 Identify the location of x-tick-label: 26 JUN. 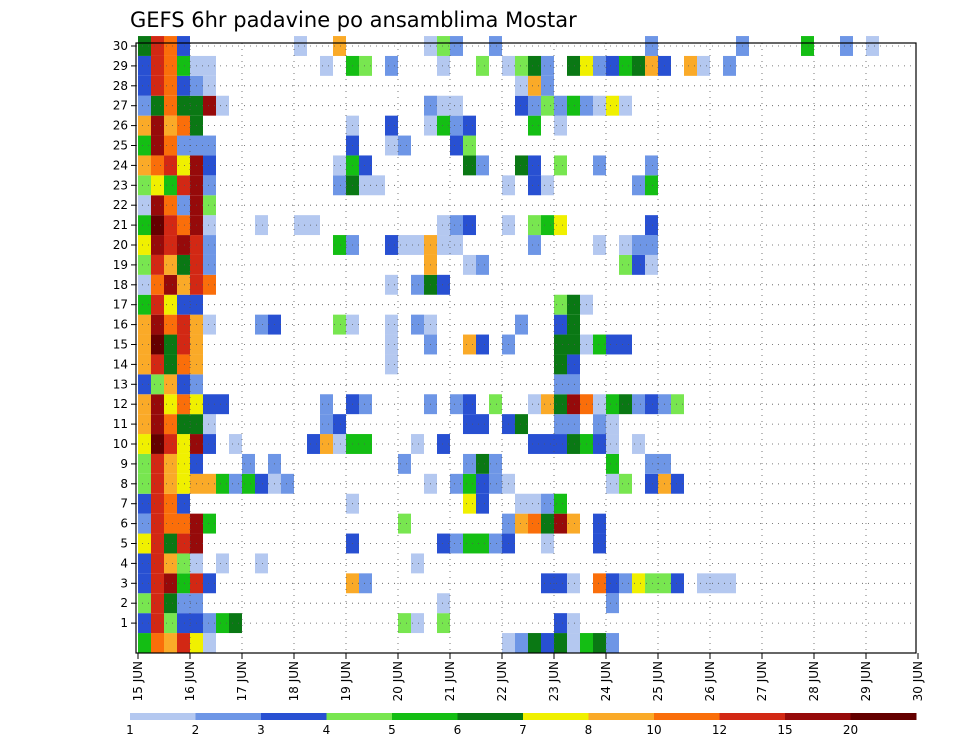
(710, 681).